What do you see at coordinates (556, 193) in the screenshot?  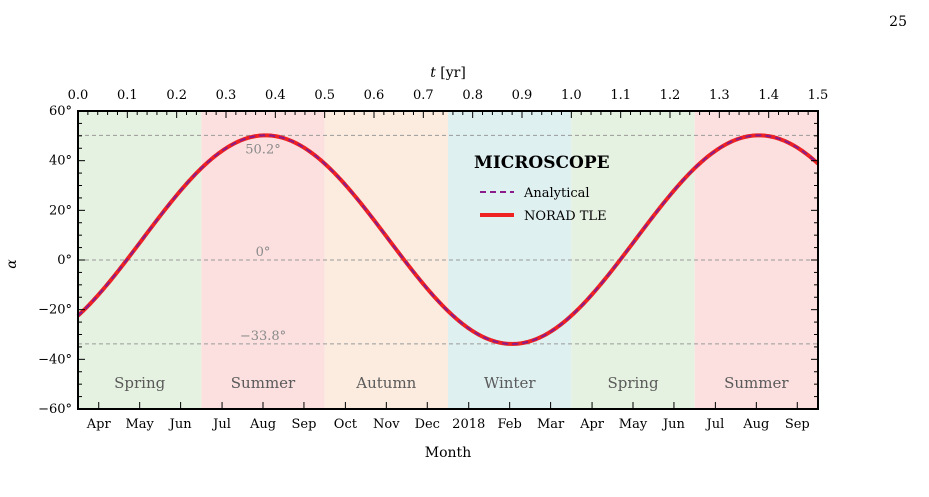 I see `legend-analytical-label: Analytical` at bounding box center [556, 193].